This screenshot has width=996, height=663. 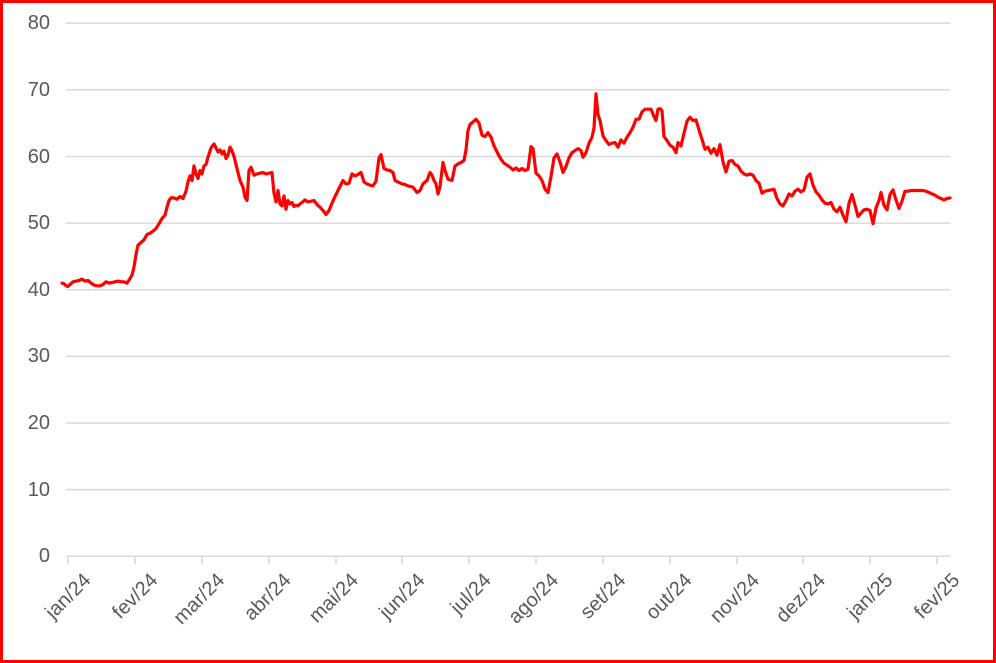 What do you see at coordinates (38, 423) in the screenshot?
I see `y-axis-label-20: 20` at bounding box center [38, 423].